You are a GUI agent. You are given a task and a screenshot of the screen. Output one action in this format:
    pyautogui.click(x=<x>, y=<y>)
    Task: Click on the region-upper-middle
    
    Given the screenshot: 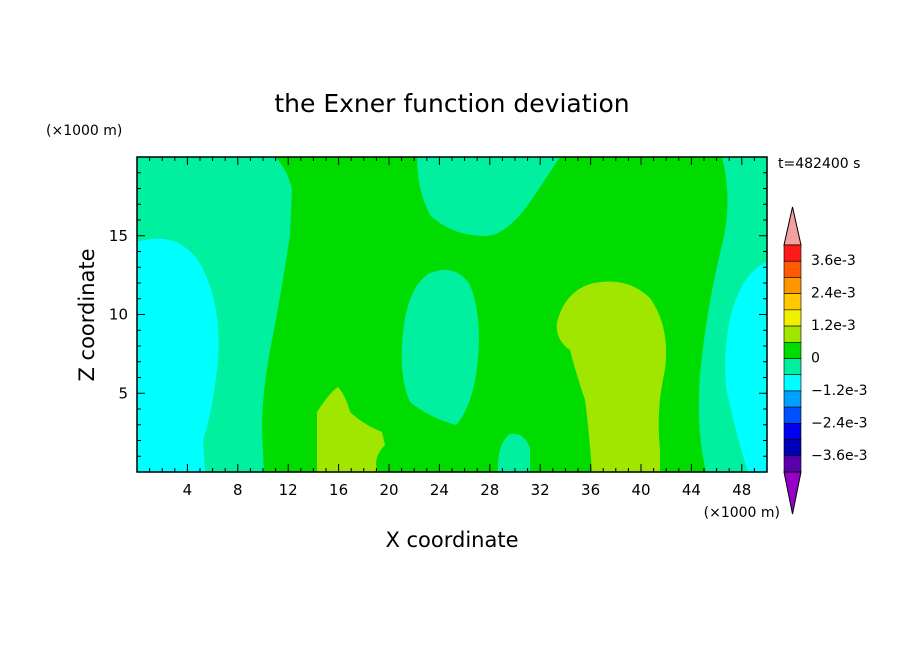 What is the action you would take?
    pyautogui.click(x=488, y=196)
    